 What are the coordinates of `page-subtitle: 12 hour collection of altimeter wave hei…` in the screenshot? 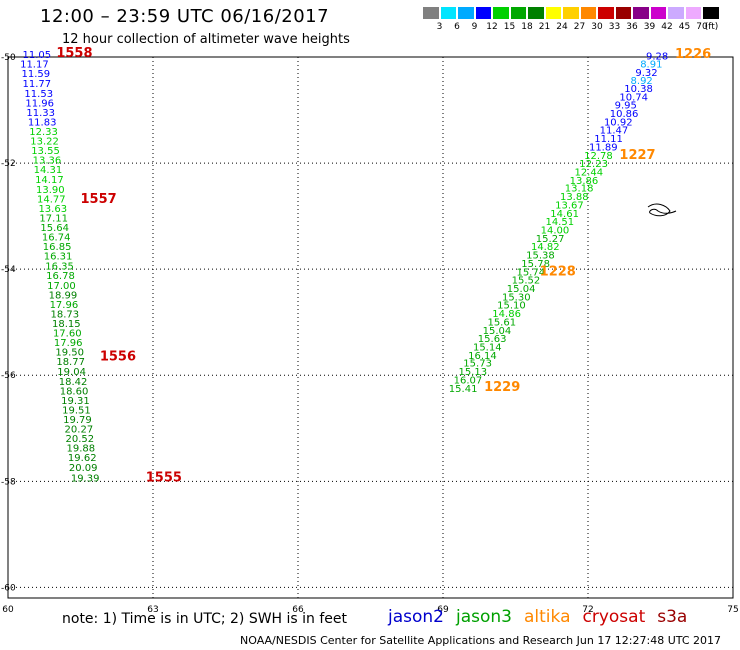 It's located at (206, 39).